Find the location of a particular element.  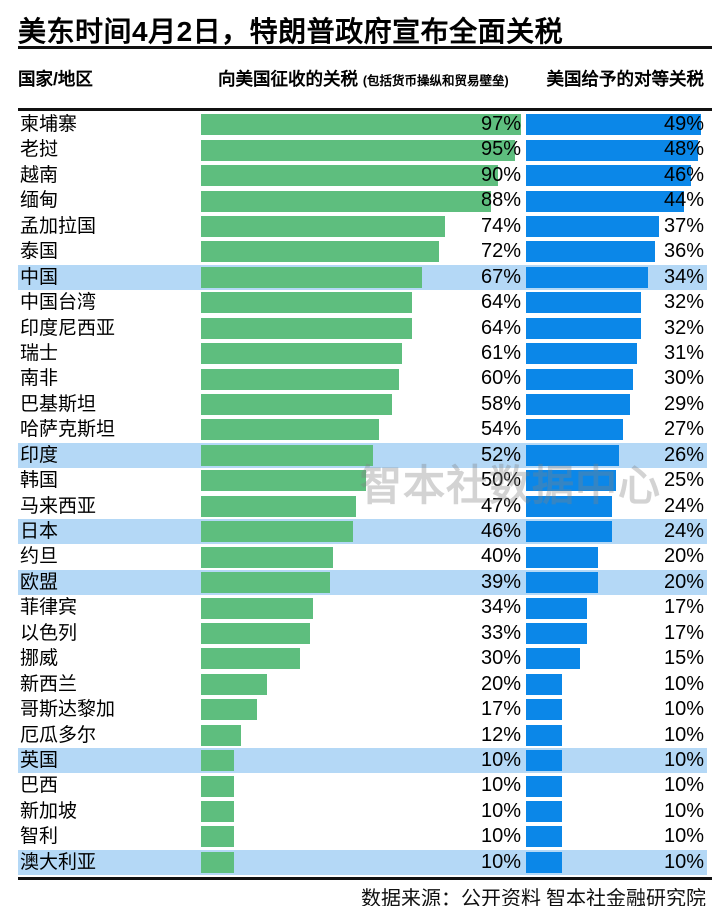

charged-value: 97% is located at coordinates (500, 124).